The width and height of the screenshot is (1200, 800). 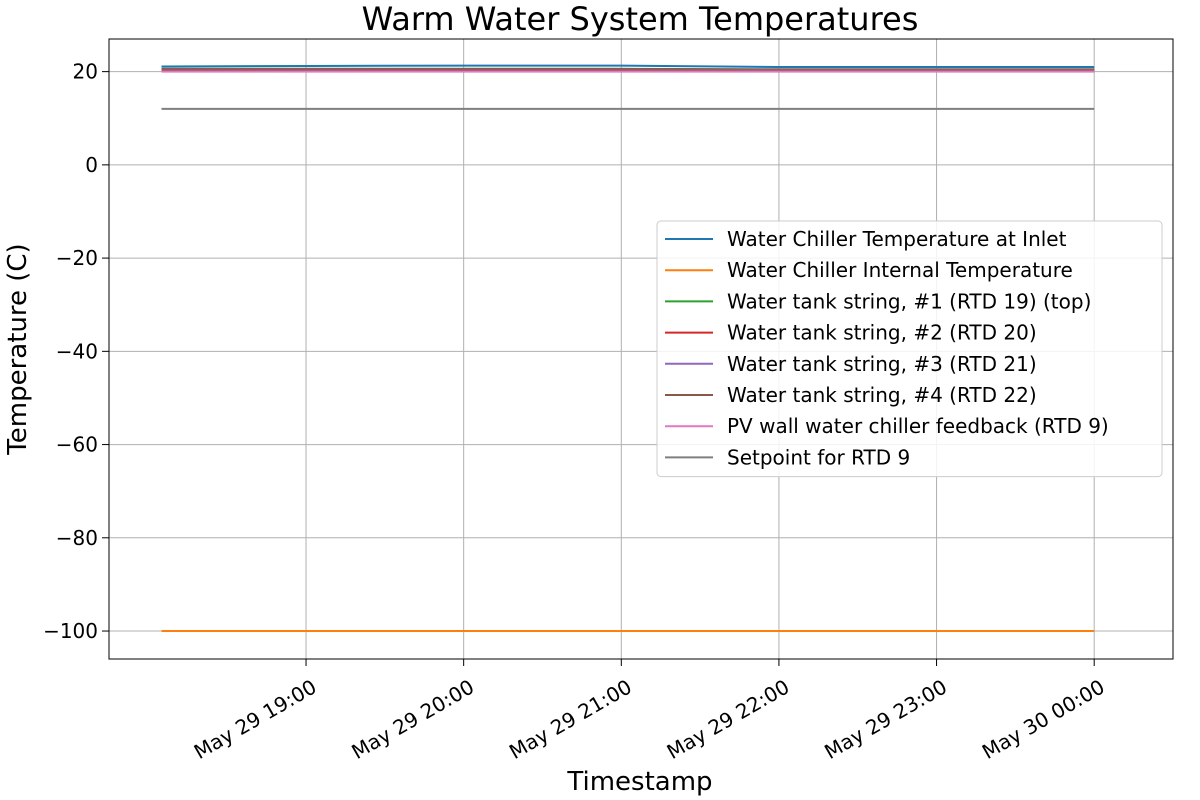 I want to click on x-tick-label: May 29 20:00, so click(x=412, y=719).